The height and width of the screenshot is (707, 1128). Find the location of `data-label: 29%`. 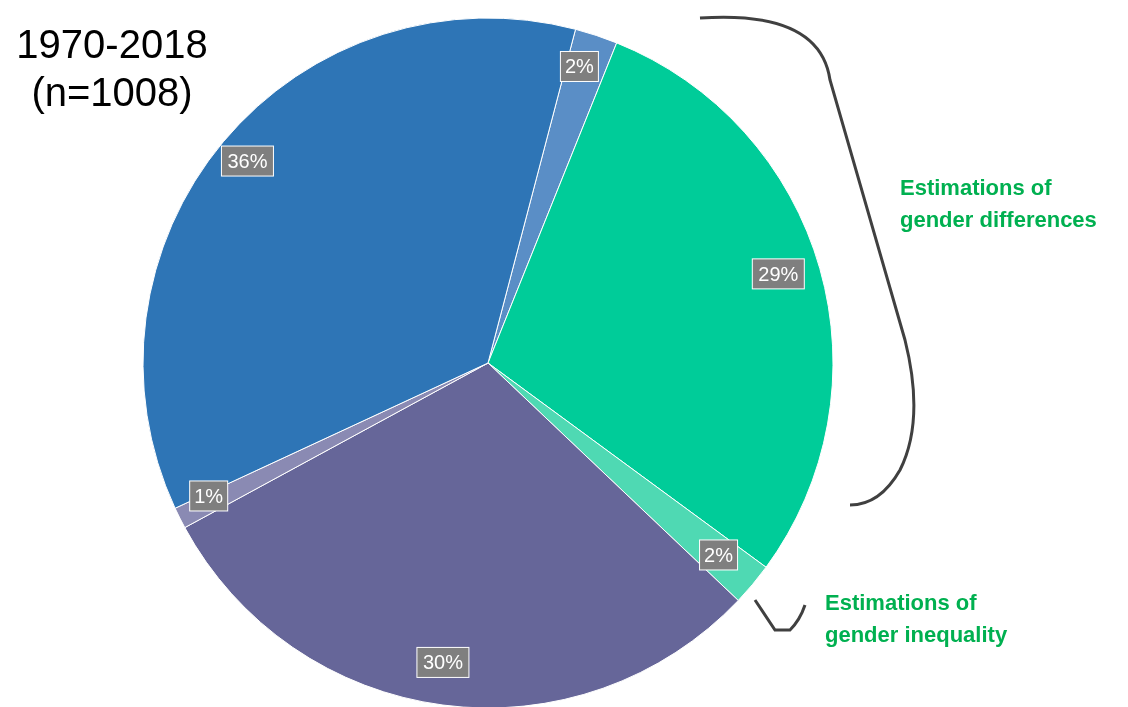

data-label: 29% is located at coordinates (778, 273).